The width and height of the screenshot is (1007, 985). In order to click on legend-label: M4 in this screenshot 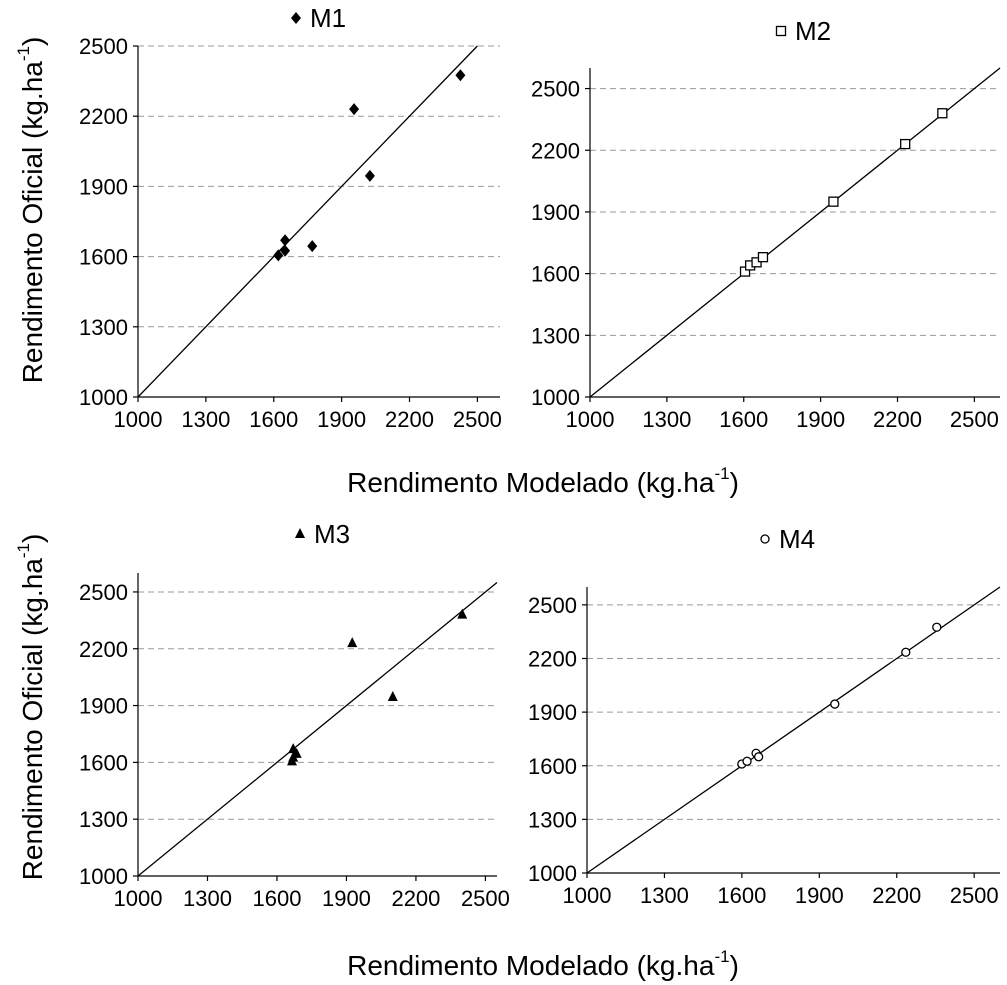, I will do `click(797, 539)`.